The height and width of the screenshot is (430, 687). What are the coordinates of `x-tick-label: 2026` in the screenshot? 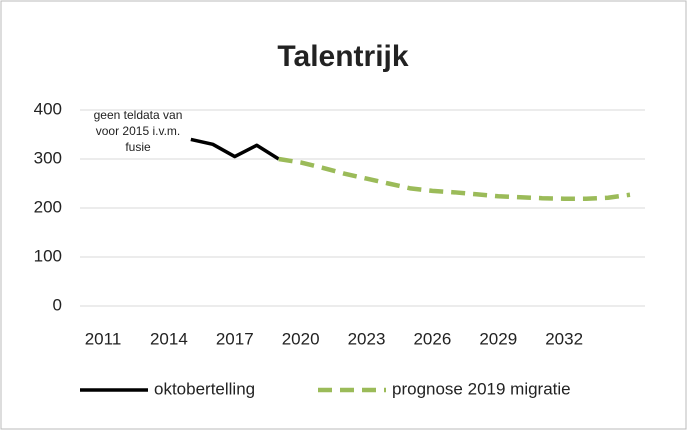 It's located at (432, 338).